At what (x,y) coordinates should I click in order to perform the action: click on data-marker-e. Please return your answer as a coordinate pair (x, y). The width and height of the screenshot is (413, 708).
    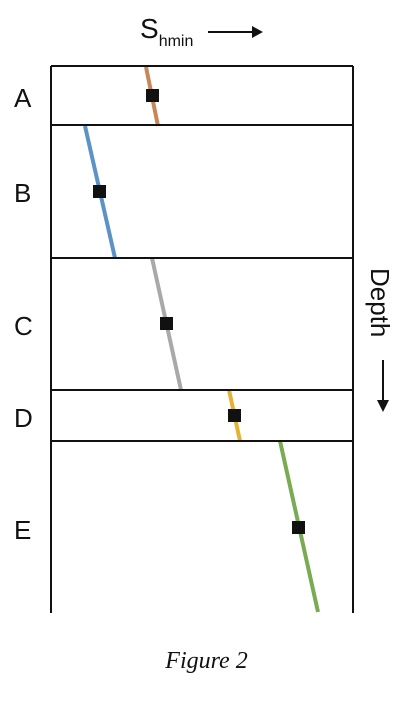
    Looking at the image, I should click on (298, 527).